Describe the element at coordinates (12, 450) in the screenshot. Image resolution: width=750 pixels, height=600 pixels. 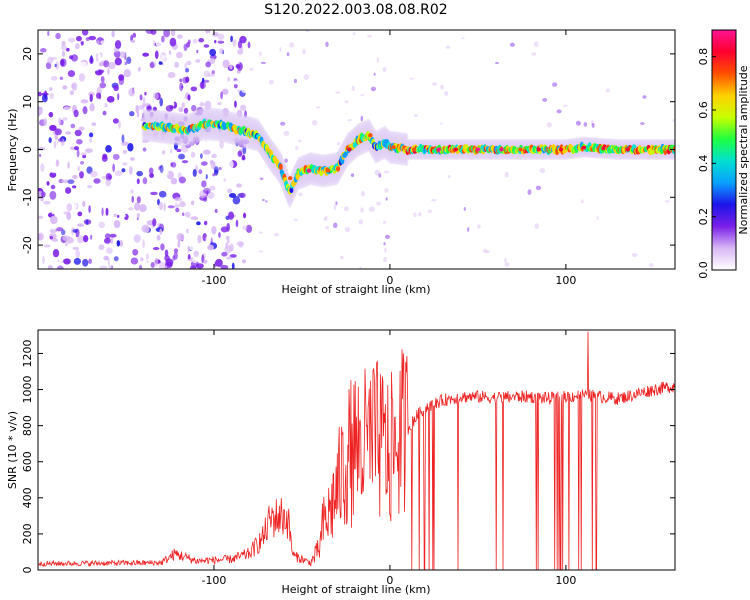
I see `snr-ylabel: SNR (10 * v/v)` at that location.